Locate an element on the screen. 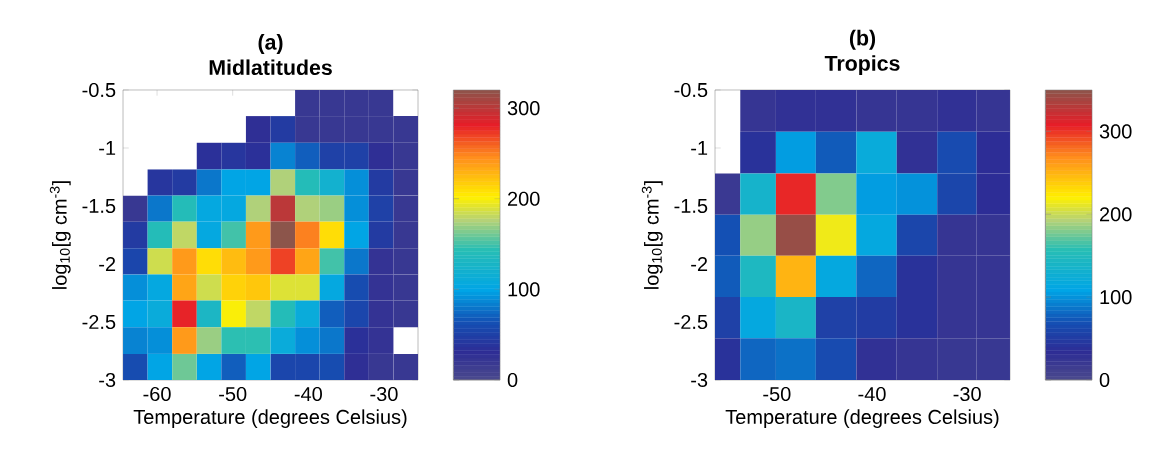 This screenshot has height=457, width=1150. chart-title: (b) is located at coordinates (862, 39).